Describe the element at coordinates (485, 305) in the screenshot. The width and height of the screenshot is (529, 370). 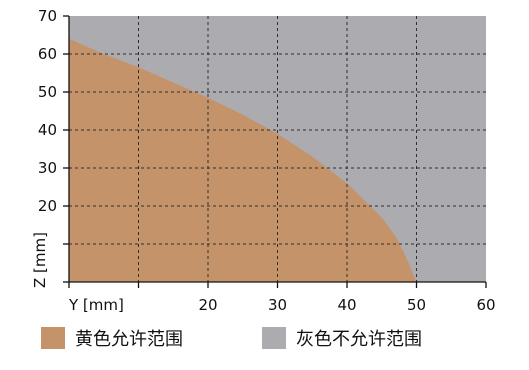
I see `x-tick-label: 60` at that location.